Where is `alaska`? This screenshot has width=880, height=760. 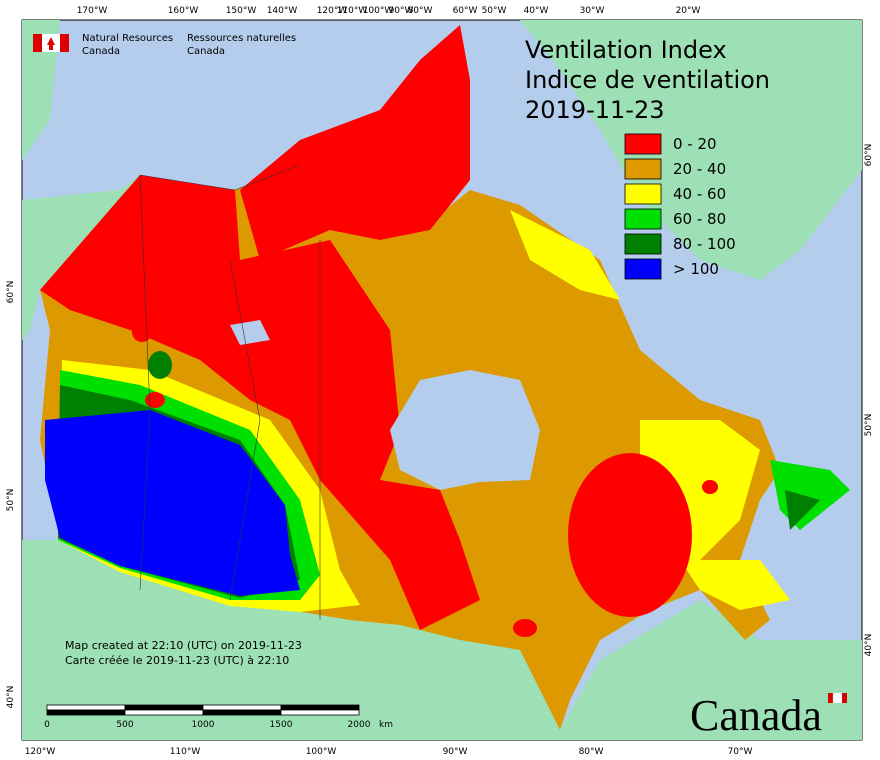
alaska is located at coordinates (81, 257).